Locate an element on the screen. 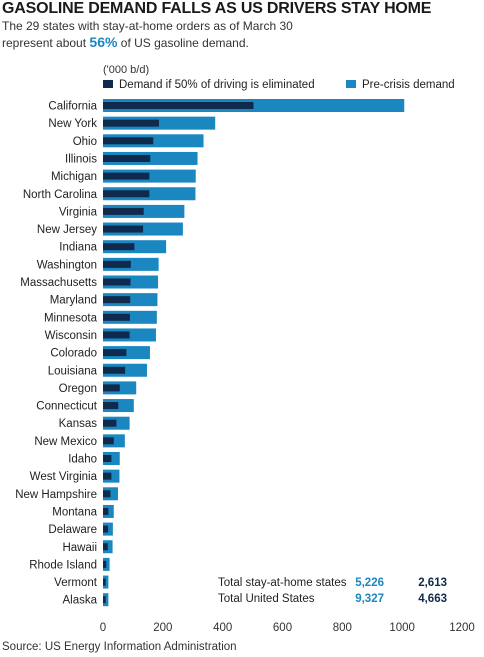  total-label-stay-at-home: Total stay-at-home states is located at coordinates (282, 583).